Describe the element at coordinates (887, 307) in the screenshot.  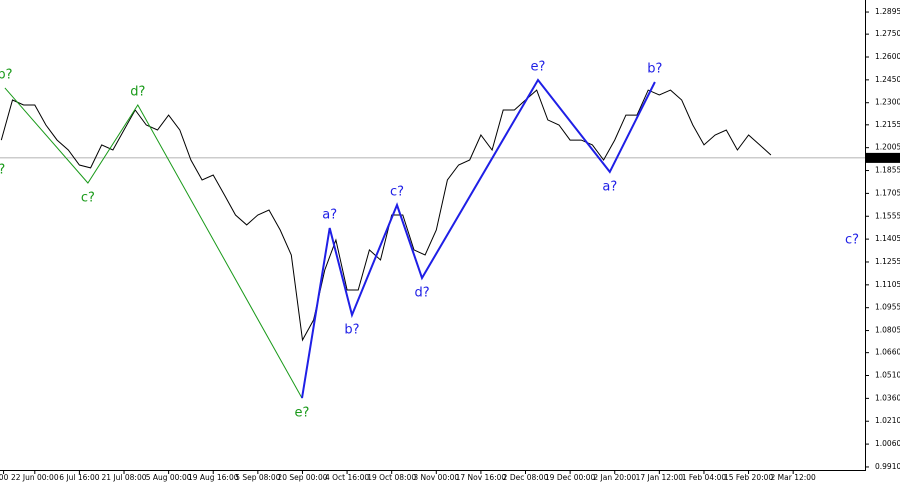
I see `y-tick-label: 1.0955` at that location.